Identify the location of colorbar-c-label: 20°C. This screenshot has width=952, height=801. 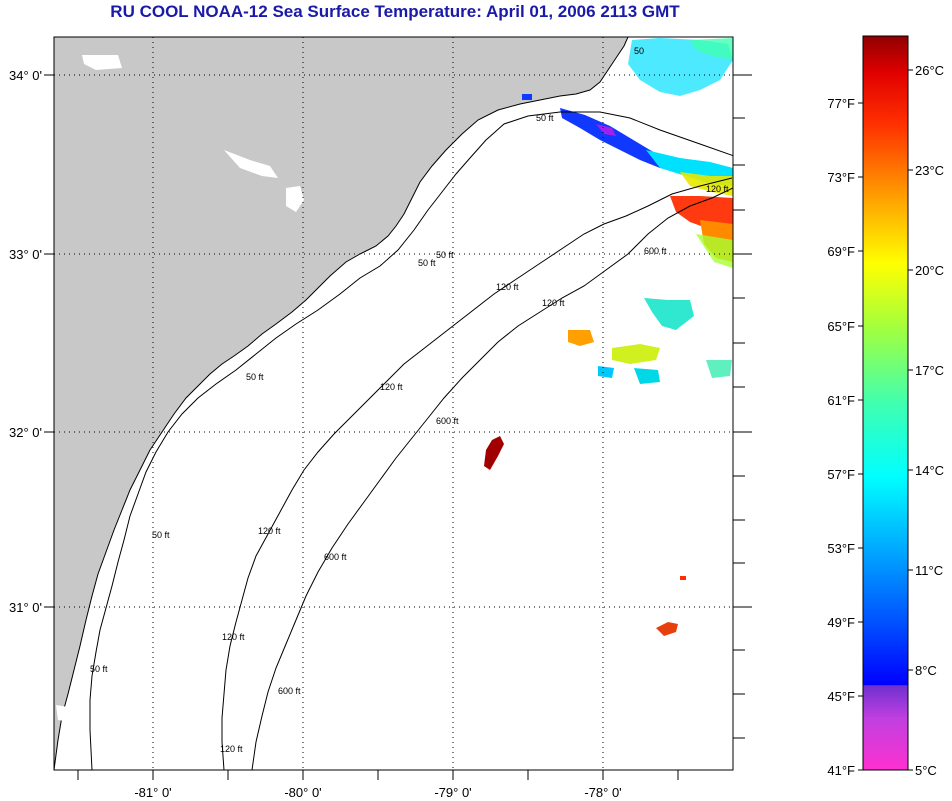
(929, 270).